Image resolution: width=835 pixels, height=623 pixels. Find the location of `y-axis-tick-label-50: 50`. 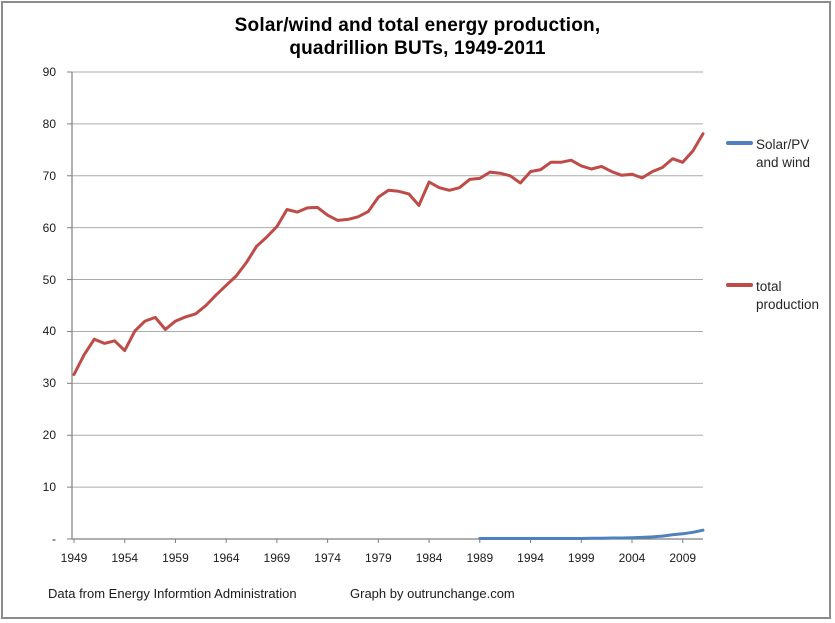

y-axis-tick-label-50: 50 is located at coordinates (49, 279).